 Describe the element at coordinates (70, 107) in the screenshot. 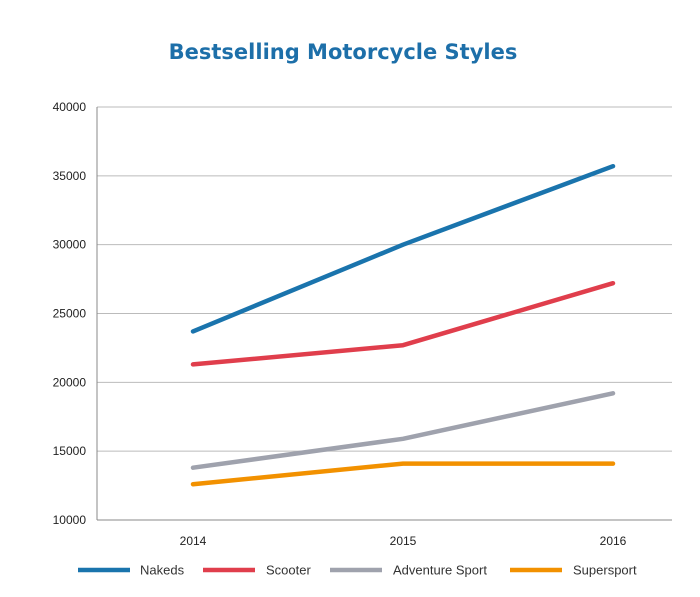

I see `y-tick-label: 40000` at that location.